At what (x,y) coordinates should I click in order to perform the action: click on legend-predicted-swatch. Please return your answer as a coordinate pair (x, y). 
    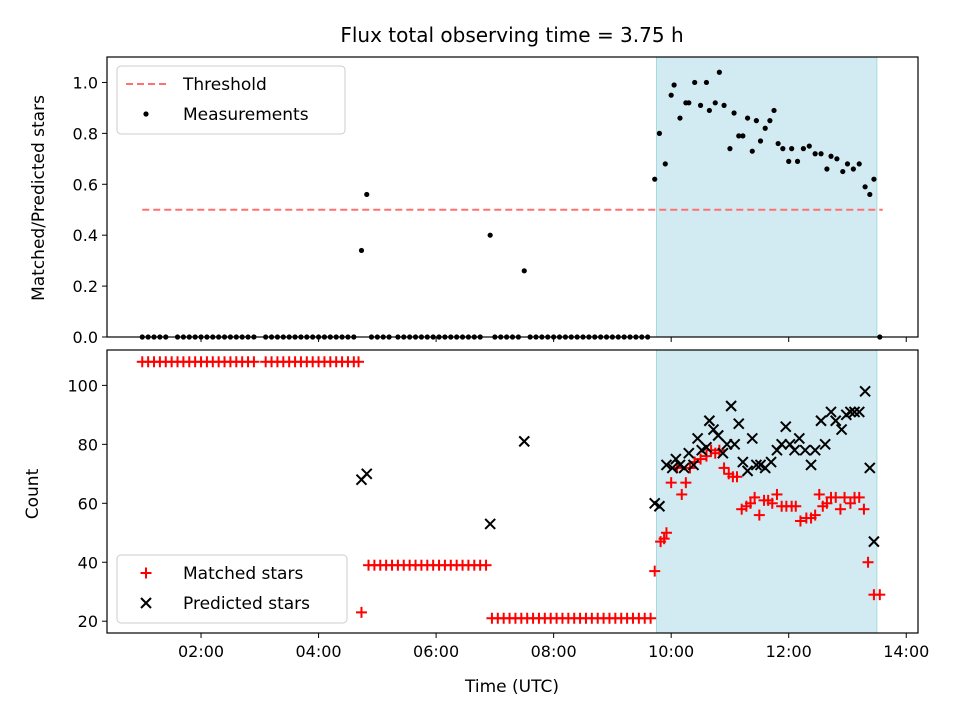
    Looking at the image, I should click on (146, 603).